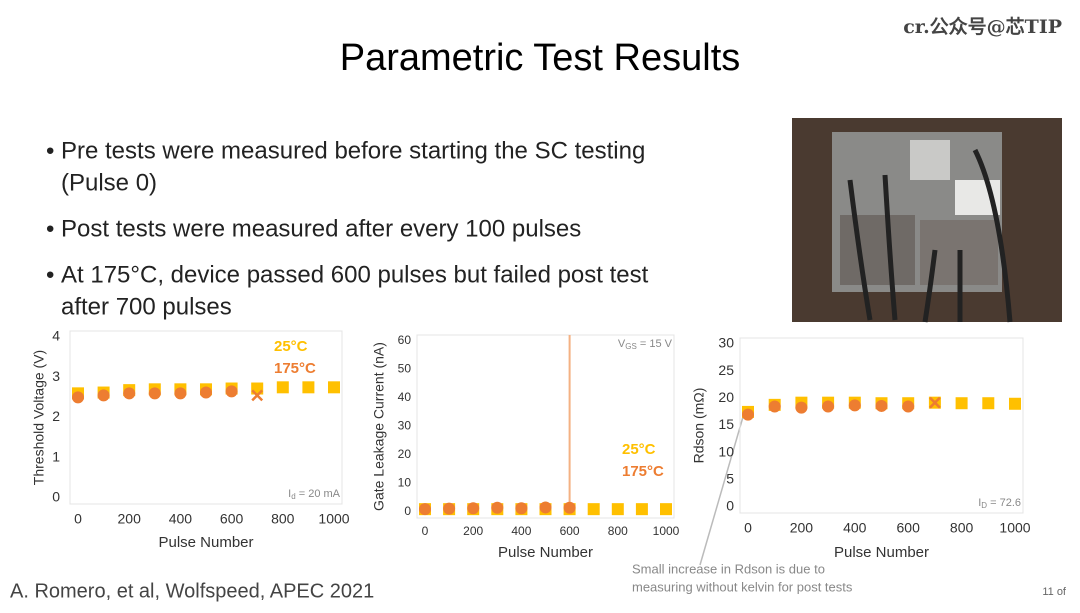 The width and height of the screenshot is (1080, 613). I want to click on y-axis-label: Gate Leakage Current (nA), so click(379, 426).